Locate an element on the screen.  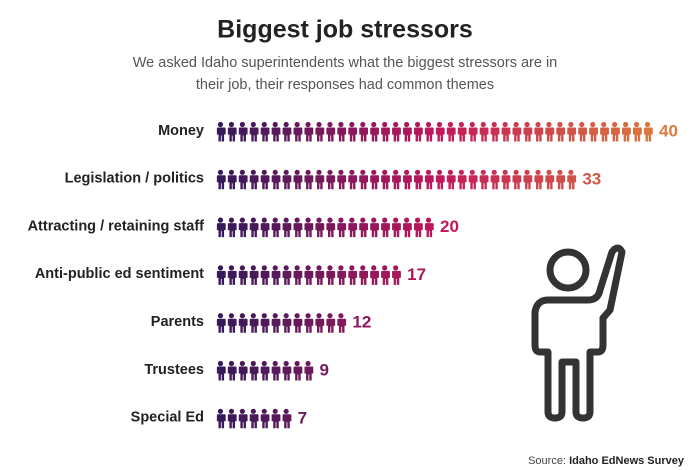
category-label: Money is located at coordinates (181, 131).